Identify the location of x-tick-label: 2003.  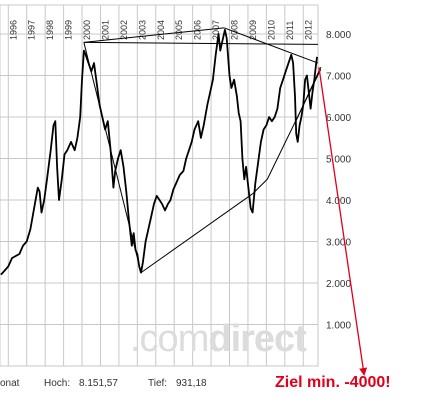
(142, 30).